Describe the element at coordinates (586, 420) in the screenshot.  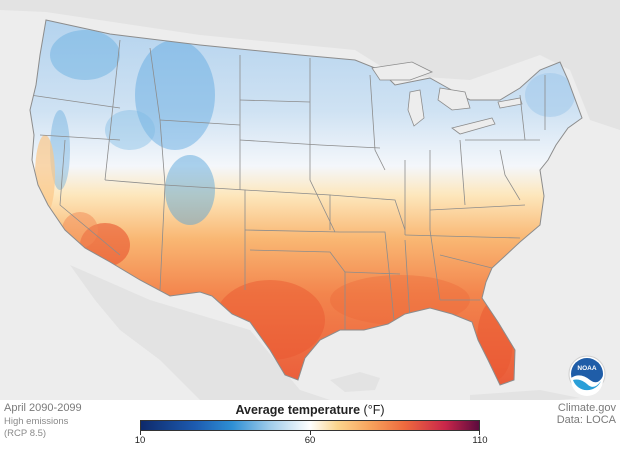
I see `data-credit: Data: LOCA` at that location.